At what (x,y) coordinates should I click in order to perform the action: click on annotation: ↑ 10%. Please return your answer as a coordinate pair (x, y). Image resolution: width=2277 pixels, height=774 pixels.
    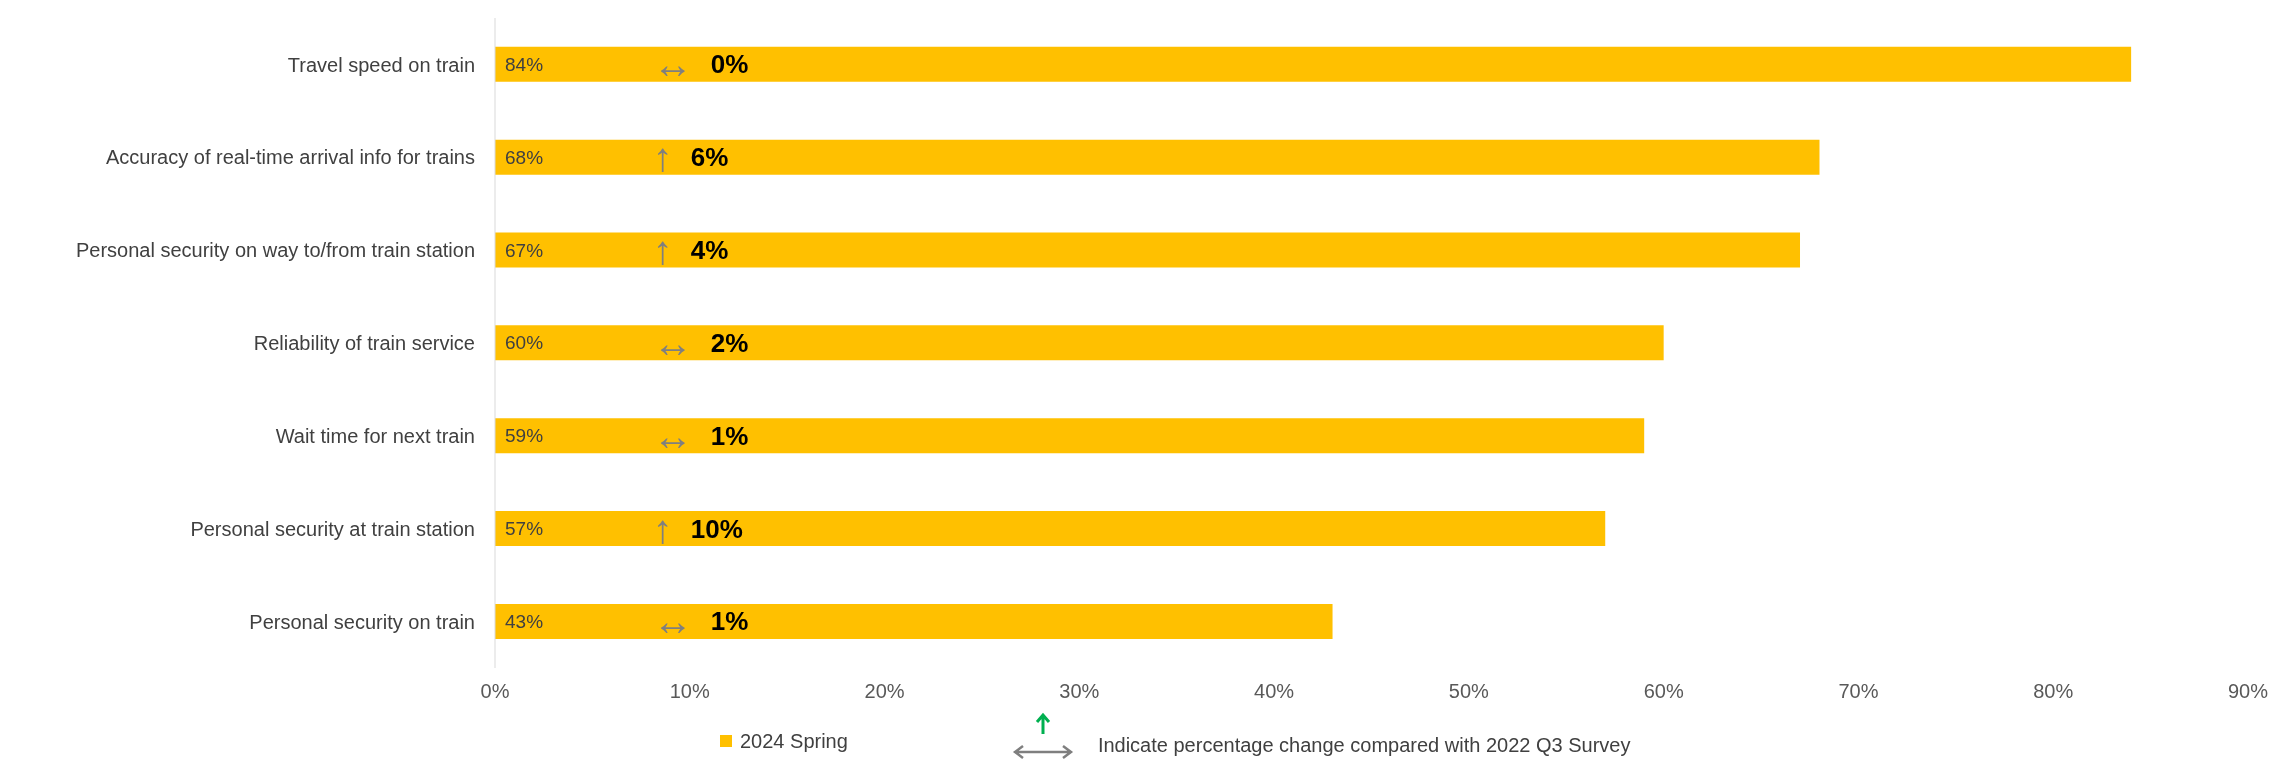
    Looking at the image, I should click on (697, 528).